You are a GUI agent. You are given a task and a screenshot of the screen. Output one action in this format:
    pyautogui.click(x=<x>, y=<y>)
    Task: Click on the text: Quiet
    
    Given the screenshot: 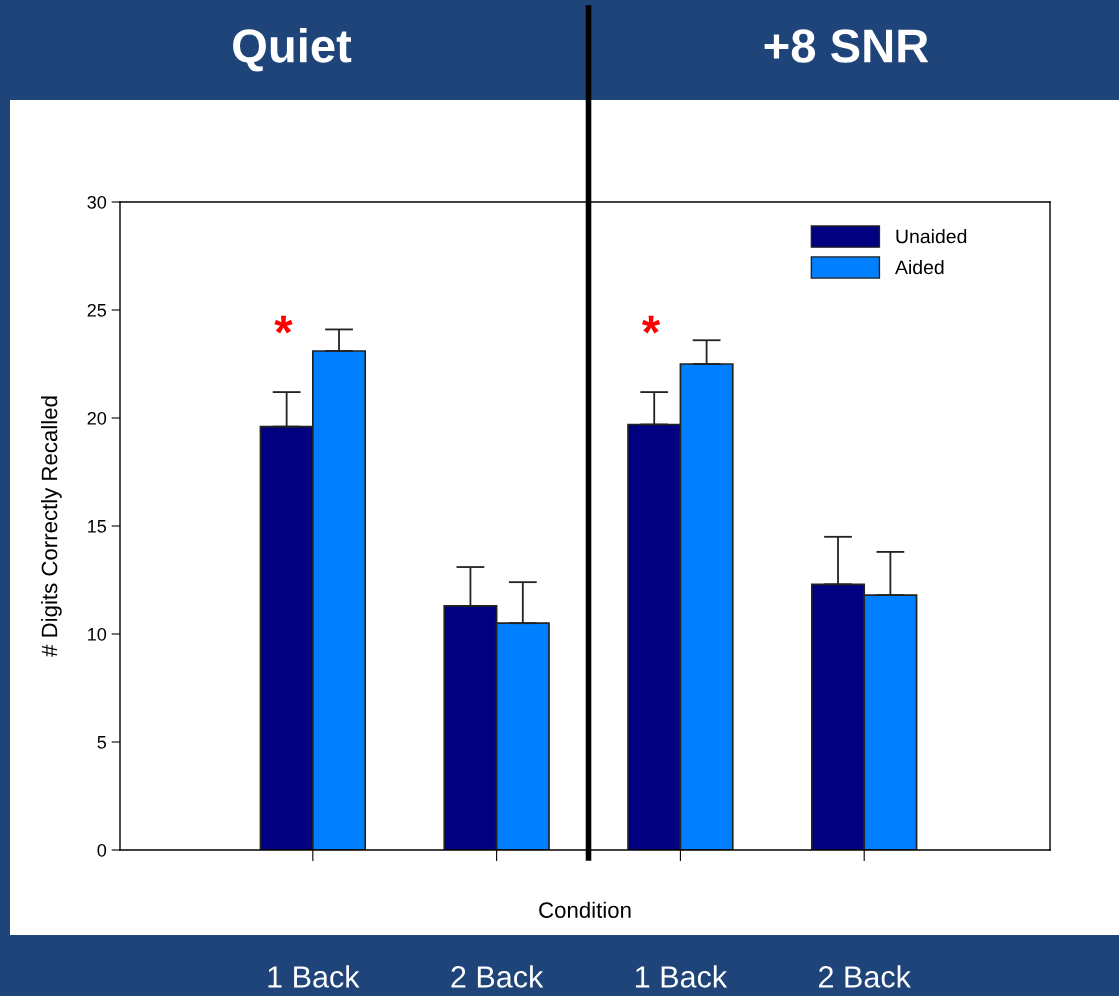 What is the action you would take?
    pyautogui.click(x=292, y=49)
    